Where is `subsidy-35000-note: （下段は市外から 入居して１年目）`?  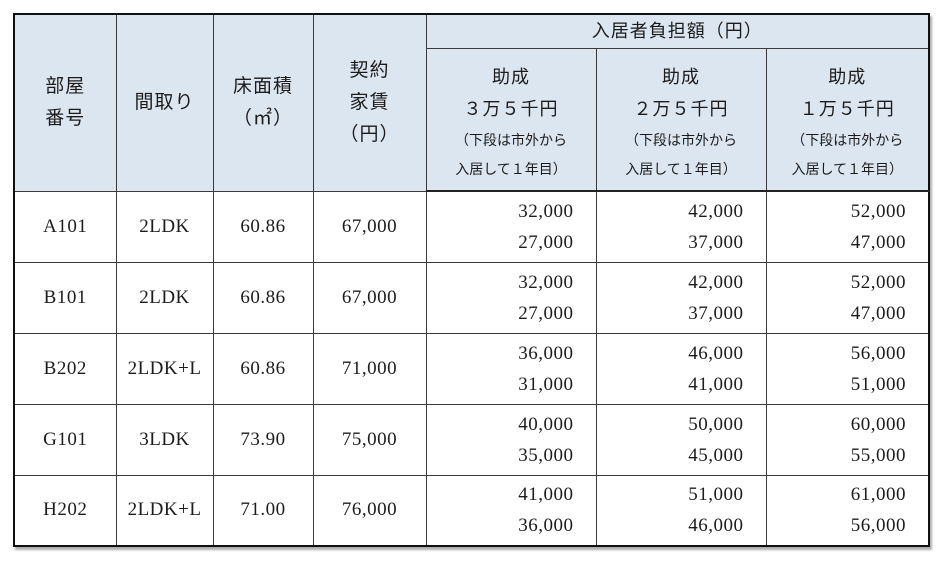
subsidy-35000-note: （下段は市外から 入居して１年目） is located at coordinates (511, 156).